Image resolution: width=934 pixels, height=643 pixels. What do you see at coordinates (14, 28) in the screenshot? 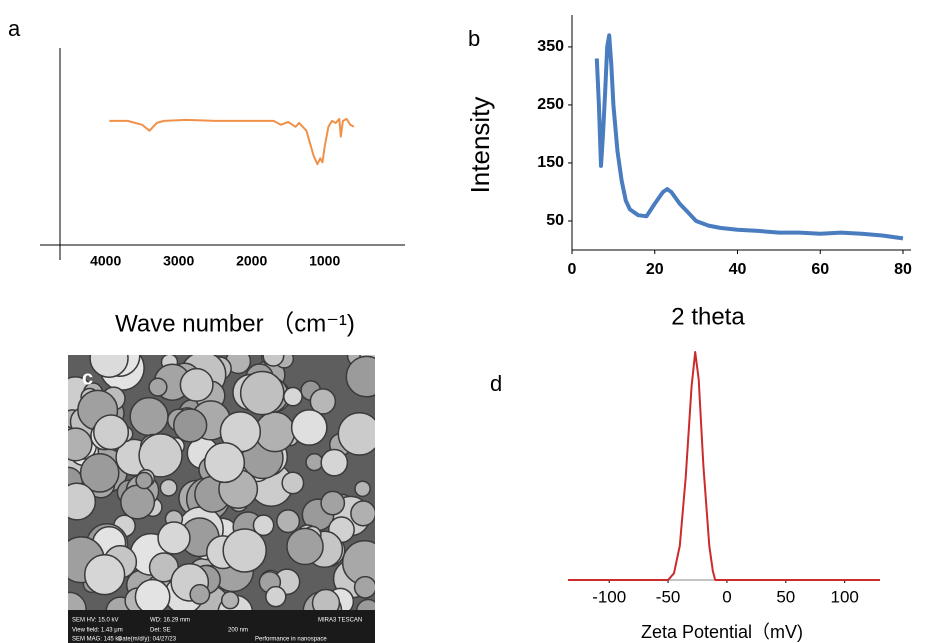
I see `panel-label: a` at bounding box center [14, 28].